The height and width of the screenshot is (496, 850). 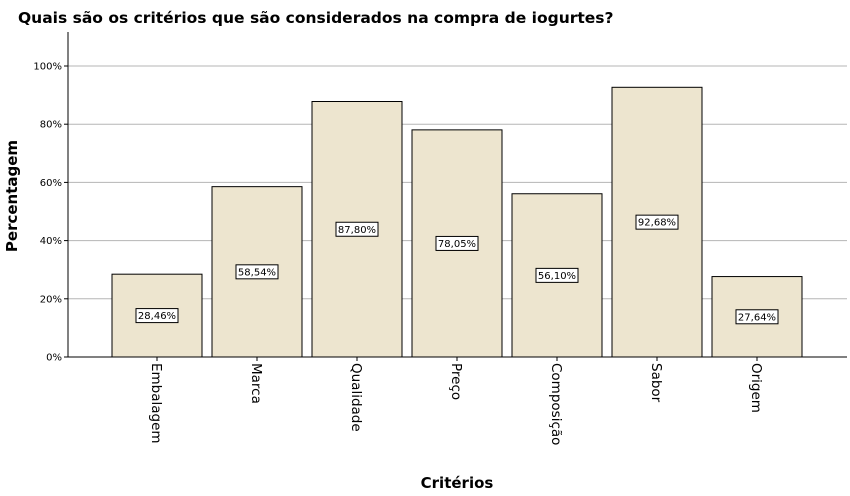 I want to click on y-tick-label: 20%, so click(x=51, y=299).